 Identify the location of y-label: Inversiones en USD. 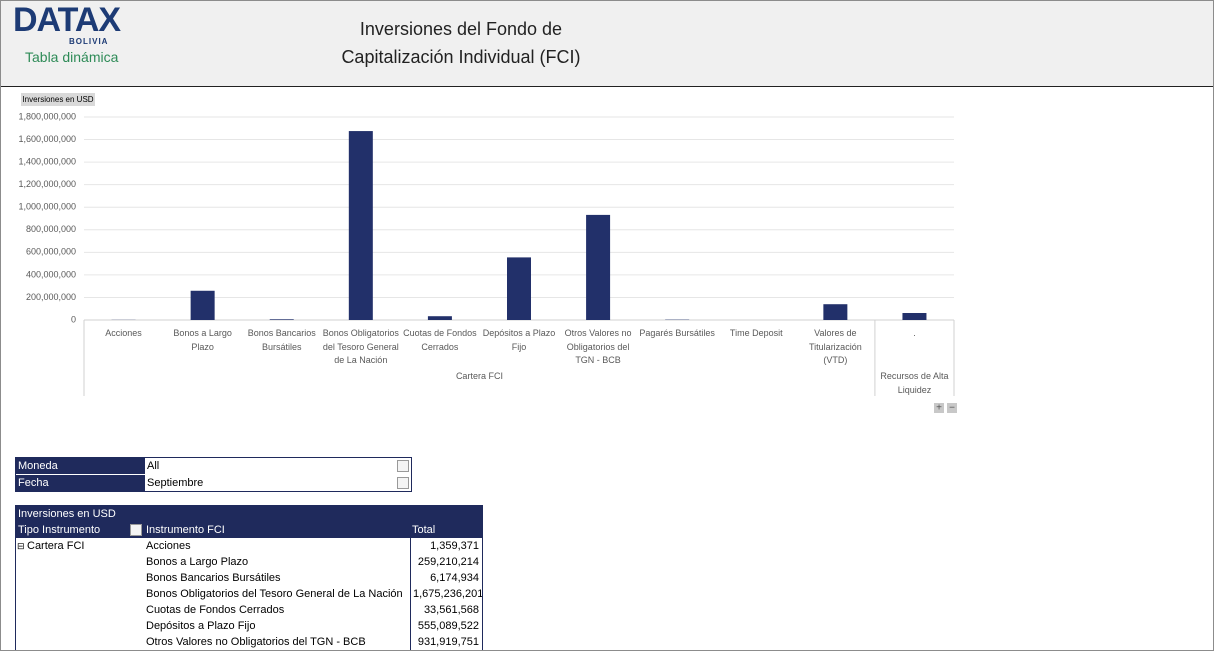
(57, 99).